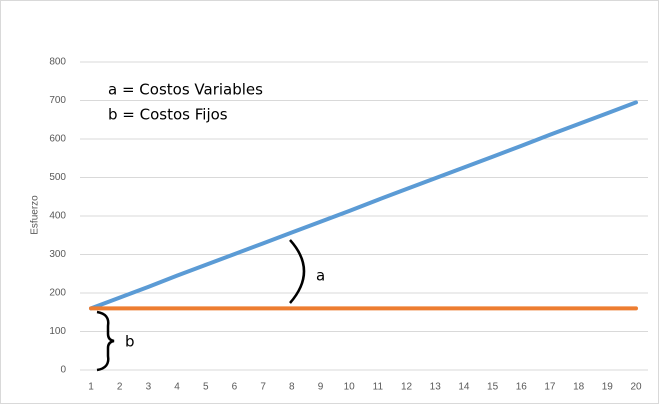 Image resolution: width=659 pixels, height=404 pixels. Describe the element at coordinates (63, 370) in the screenshot. I see `y-tick-label: 0` at that location.